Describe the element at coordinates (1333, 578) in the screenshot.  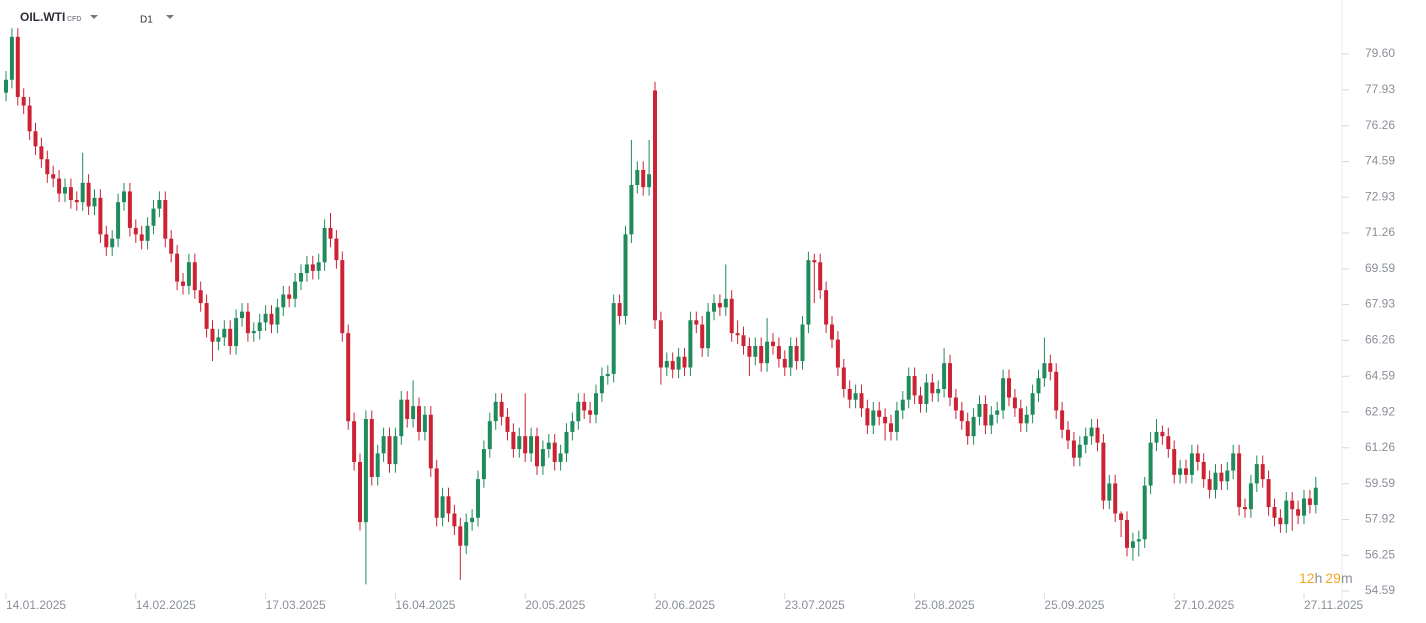
I see `countdown-minutes: 29` at that location.